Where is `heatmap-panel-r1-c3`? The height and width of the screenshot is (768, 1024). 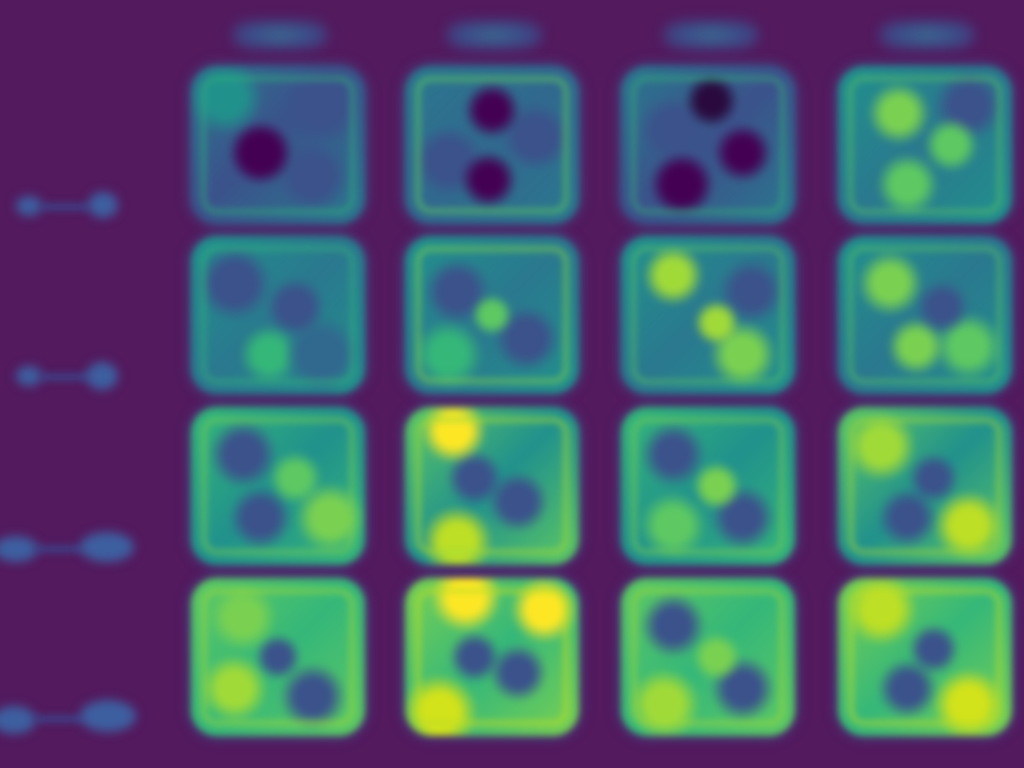 heatmap-panel-r1-c3 is located at coordinates (708, 145).